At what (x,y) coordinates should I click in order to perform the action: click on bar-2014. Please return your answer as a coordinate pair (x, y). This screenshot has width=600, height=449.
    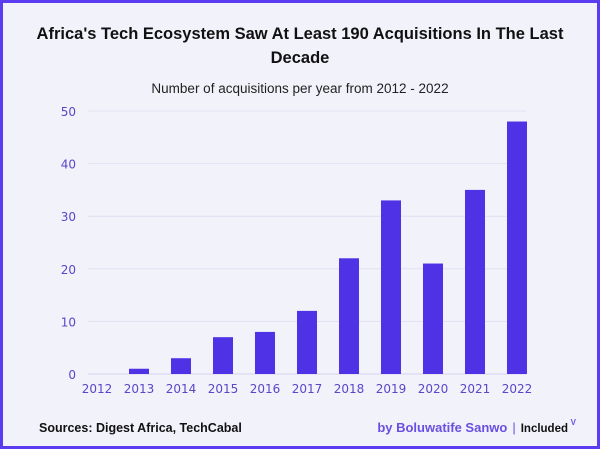
    Looking at the image, I should click on (181, 366).